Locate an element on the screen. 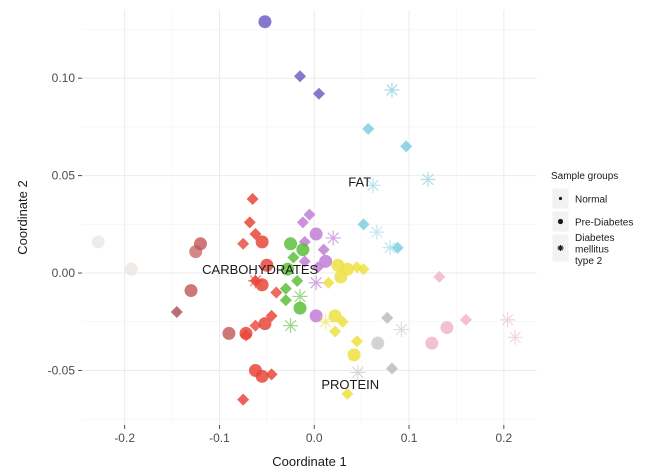 This screenshot has height=473, width=662. y-axis-title: Coordinate 2 is located at coordinates (22, 217).